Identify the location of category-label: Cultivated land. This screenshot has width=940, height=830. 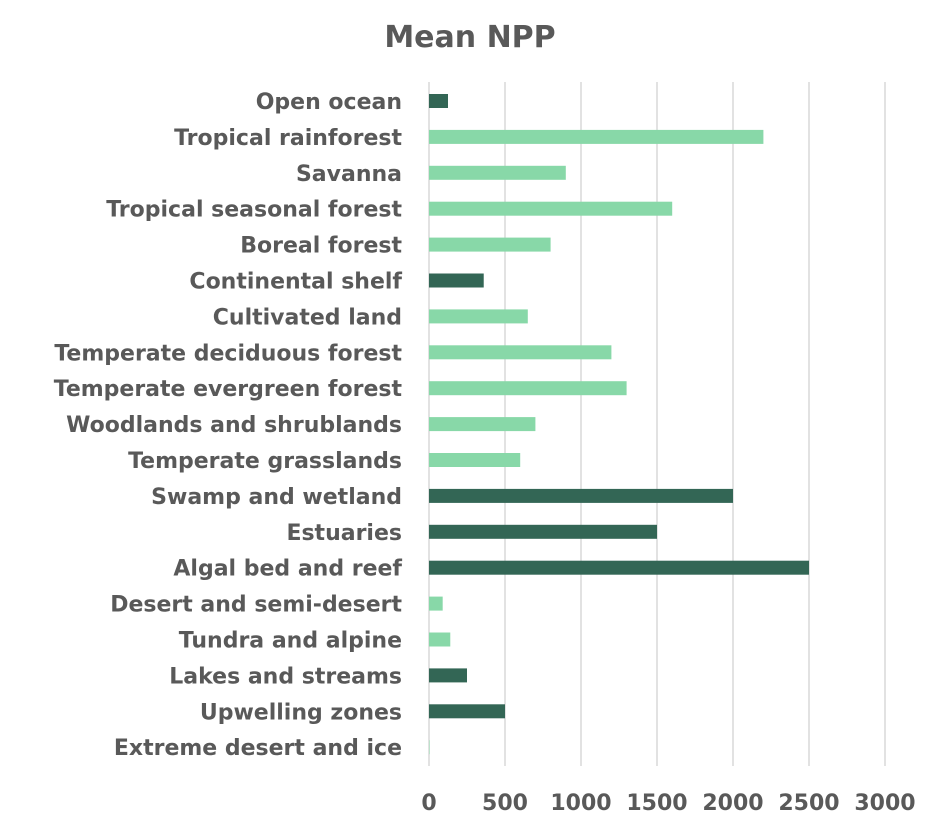
(307, 317).